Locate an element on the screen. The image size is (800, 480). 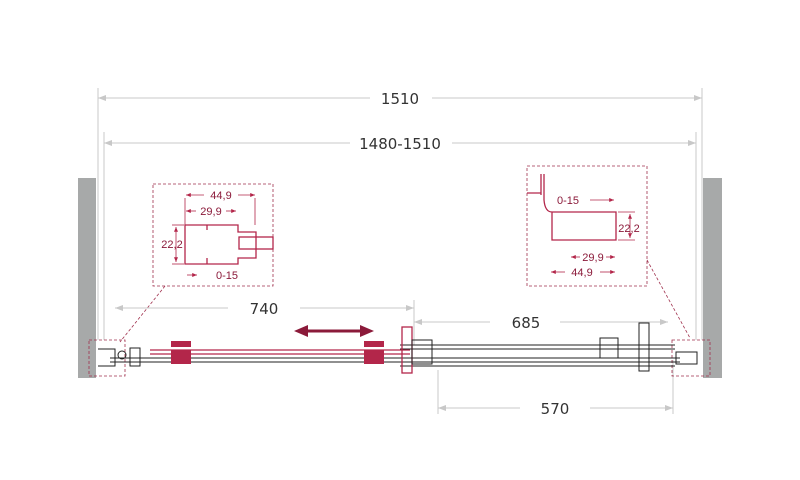
left-height: 22,2 is located at coordinates (171, 245).